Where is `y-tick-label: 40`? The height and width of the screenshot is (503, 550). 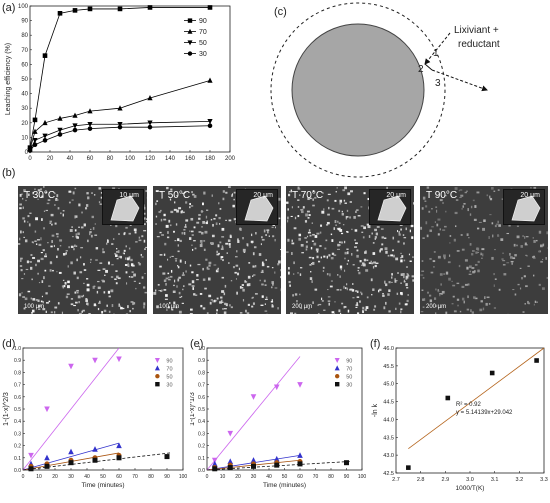
y-tick-label: 40 is located at coordinates (24, 95).